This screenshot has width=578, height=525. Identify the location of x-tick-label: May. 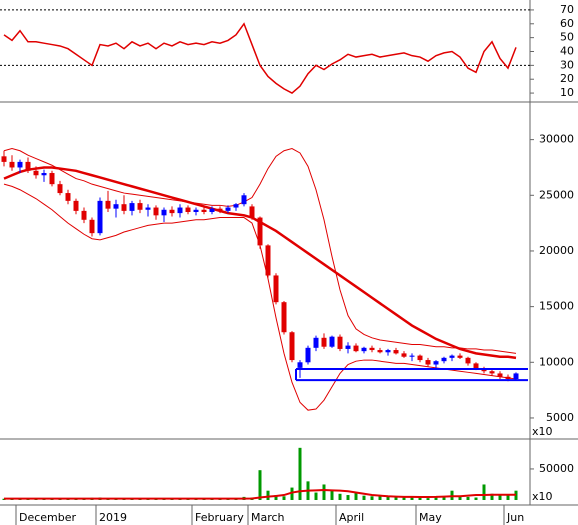
(430, 517).